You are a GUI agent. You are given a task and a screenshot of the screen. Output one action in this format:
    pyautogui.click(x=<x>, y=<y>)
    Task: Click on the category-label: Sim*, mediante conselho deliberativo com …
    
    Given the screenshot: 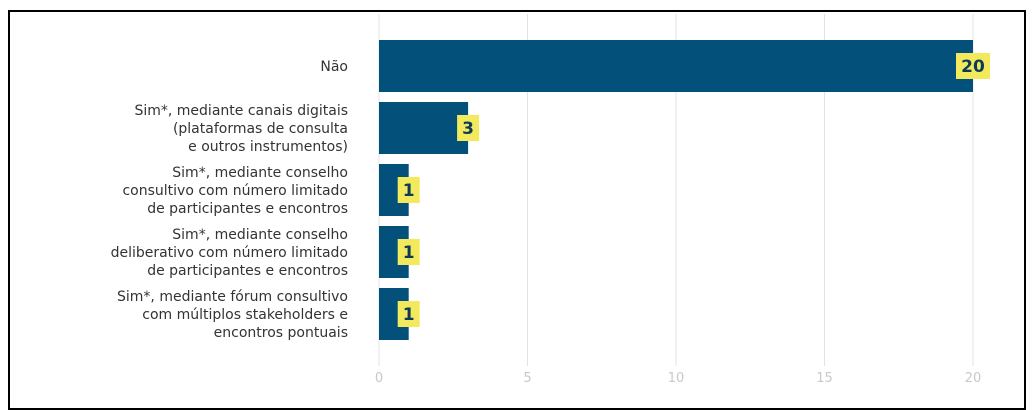 What is the action you would take?
    pyautogui.click(x=229, y=253)
    